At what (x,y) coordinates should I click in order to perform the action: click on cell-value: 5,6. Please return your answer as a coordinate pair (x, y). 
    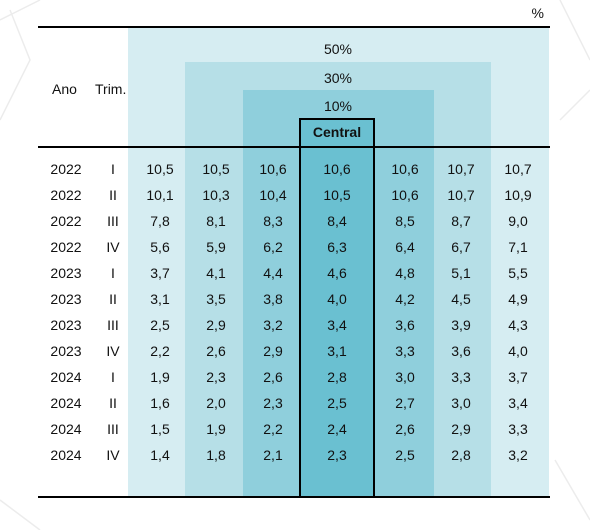
    Looking at the image, I should click on (160, 247).